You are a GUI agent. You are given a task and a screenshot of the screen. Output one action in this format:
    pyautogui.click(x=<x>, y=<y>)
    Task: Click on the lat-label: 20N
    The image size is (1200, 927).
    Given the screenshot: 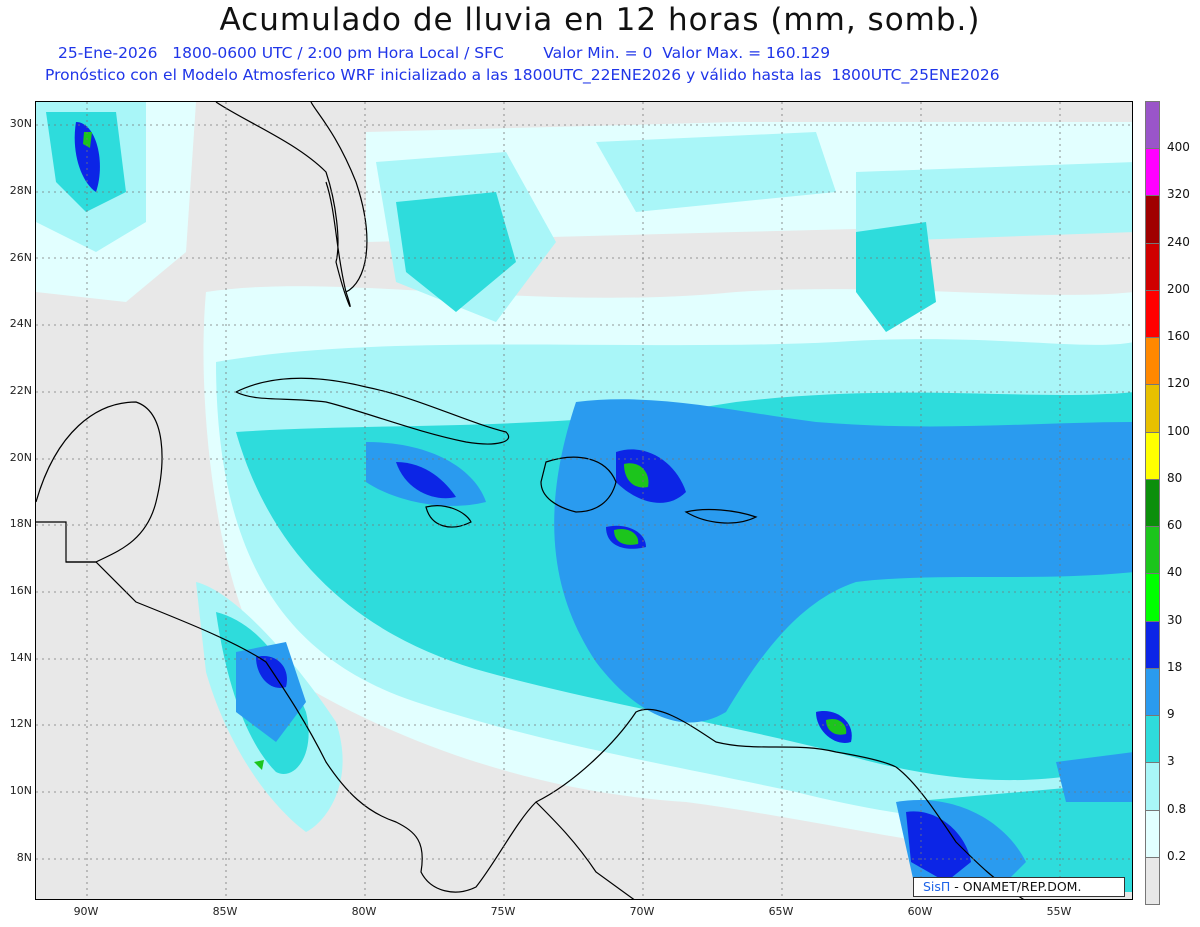 What is the action you would take?
    pyautogui.click(x=20, y=457)
    